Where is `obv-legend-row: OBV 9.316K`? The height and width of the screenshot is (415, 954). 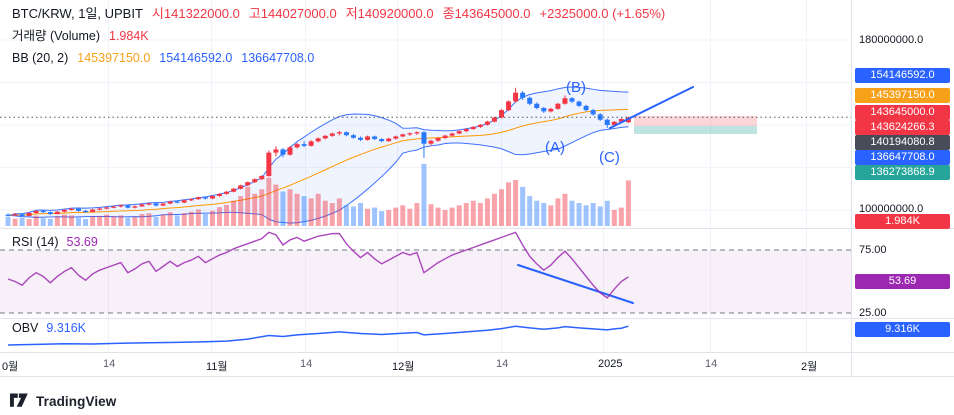 obv-legend-row: OBV 9.316K is located at coordinates (49, 328).